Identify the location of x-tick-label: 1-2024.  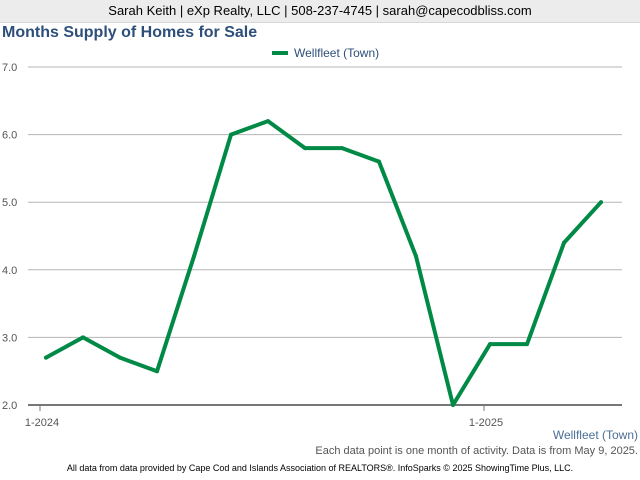
(42, 423).